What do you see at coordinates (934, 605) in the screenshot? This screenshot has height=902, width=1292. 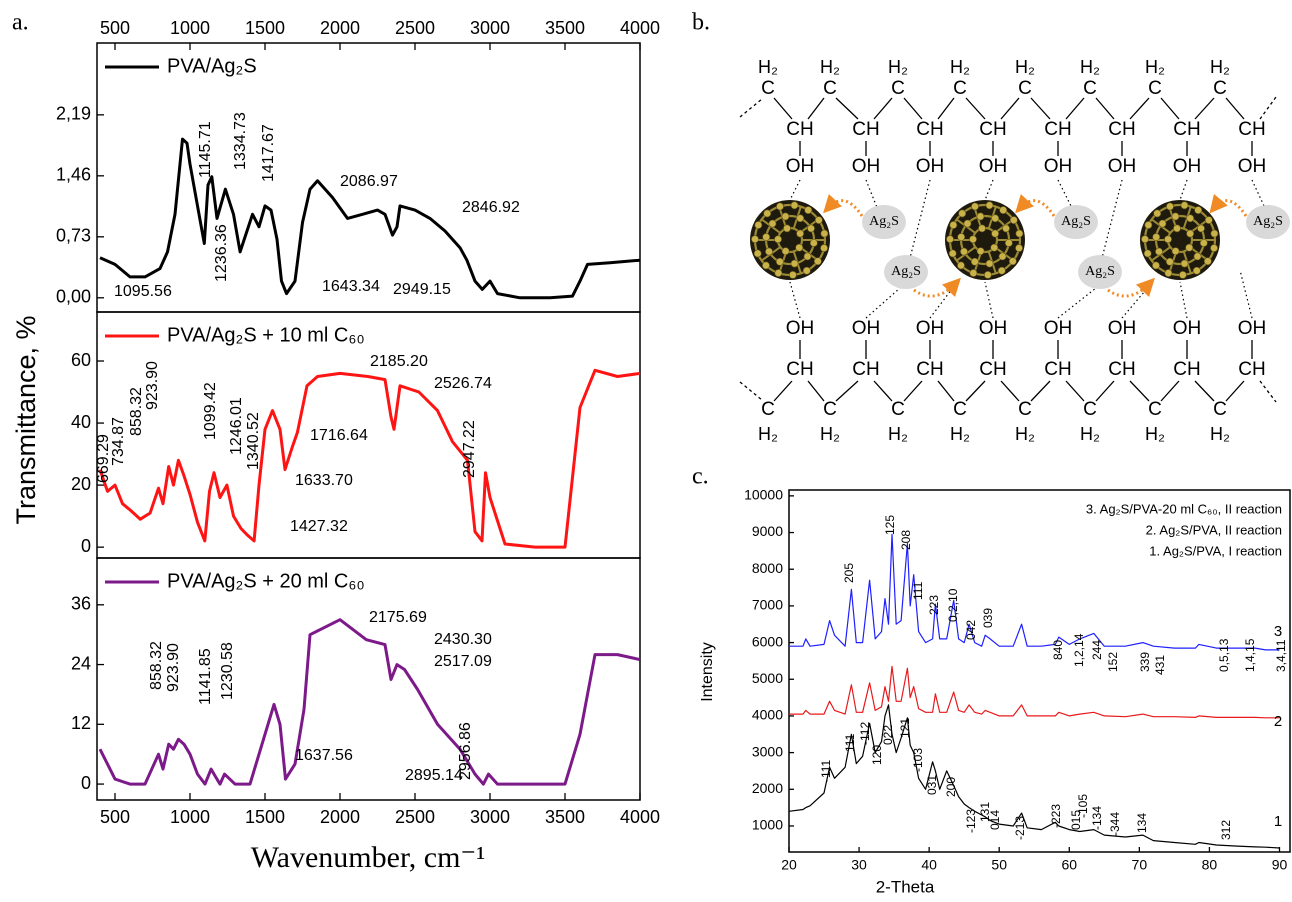 I see `annotation: 223` at bounding box center [934, 605].